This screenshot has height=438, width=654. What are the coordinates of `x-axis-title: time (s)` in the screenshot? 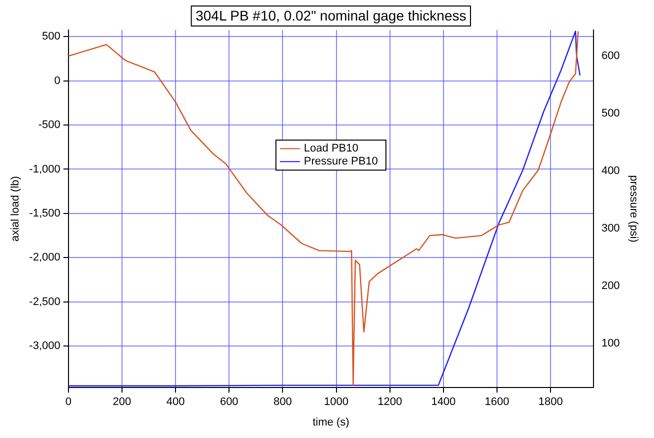 It's located at (331, 422).